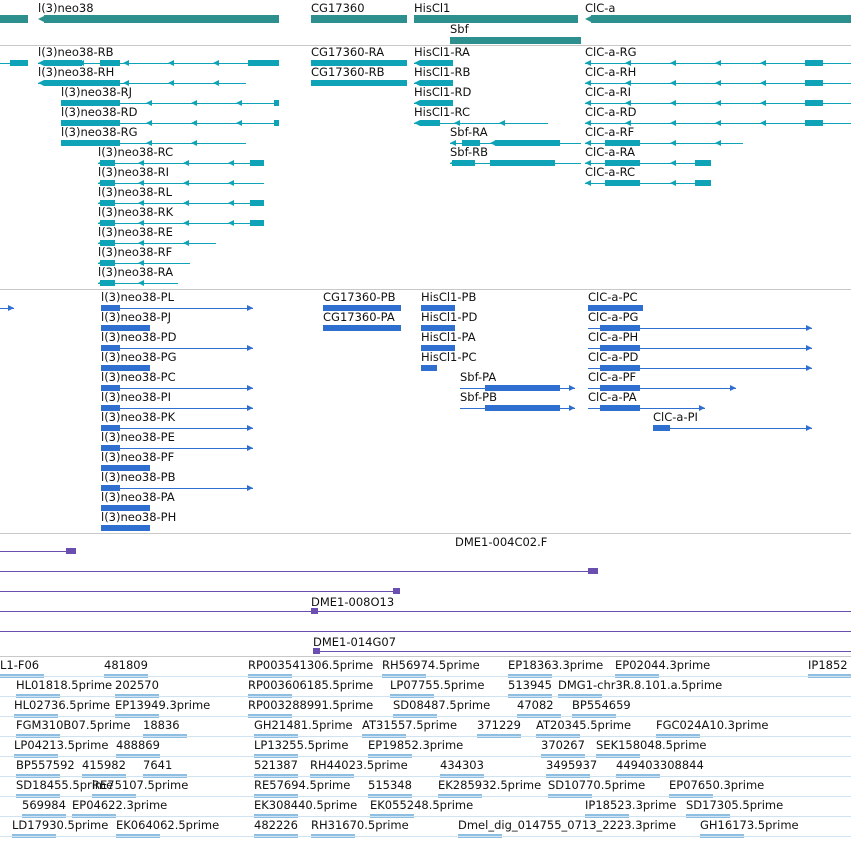 This screenshot has height=841, width=851. I want to click on feature-label: HisCl1-RA, so click(442, 52).